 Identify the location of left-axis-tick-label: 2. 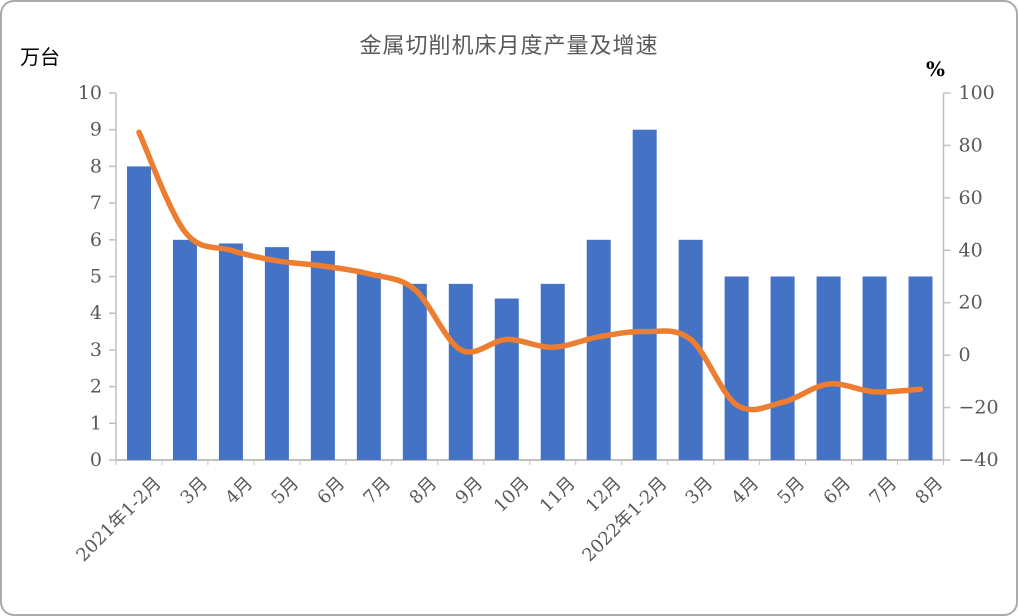
(96, 387).